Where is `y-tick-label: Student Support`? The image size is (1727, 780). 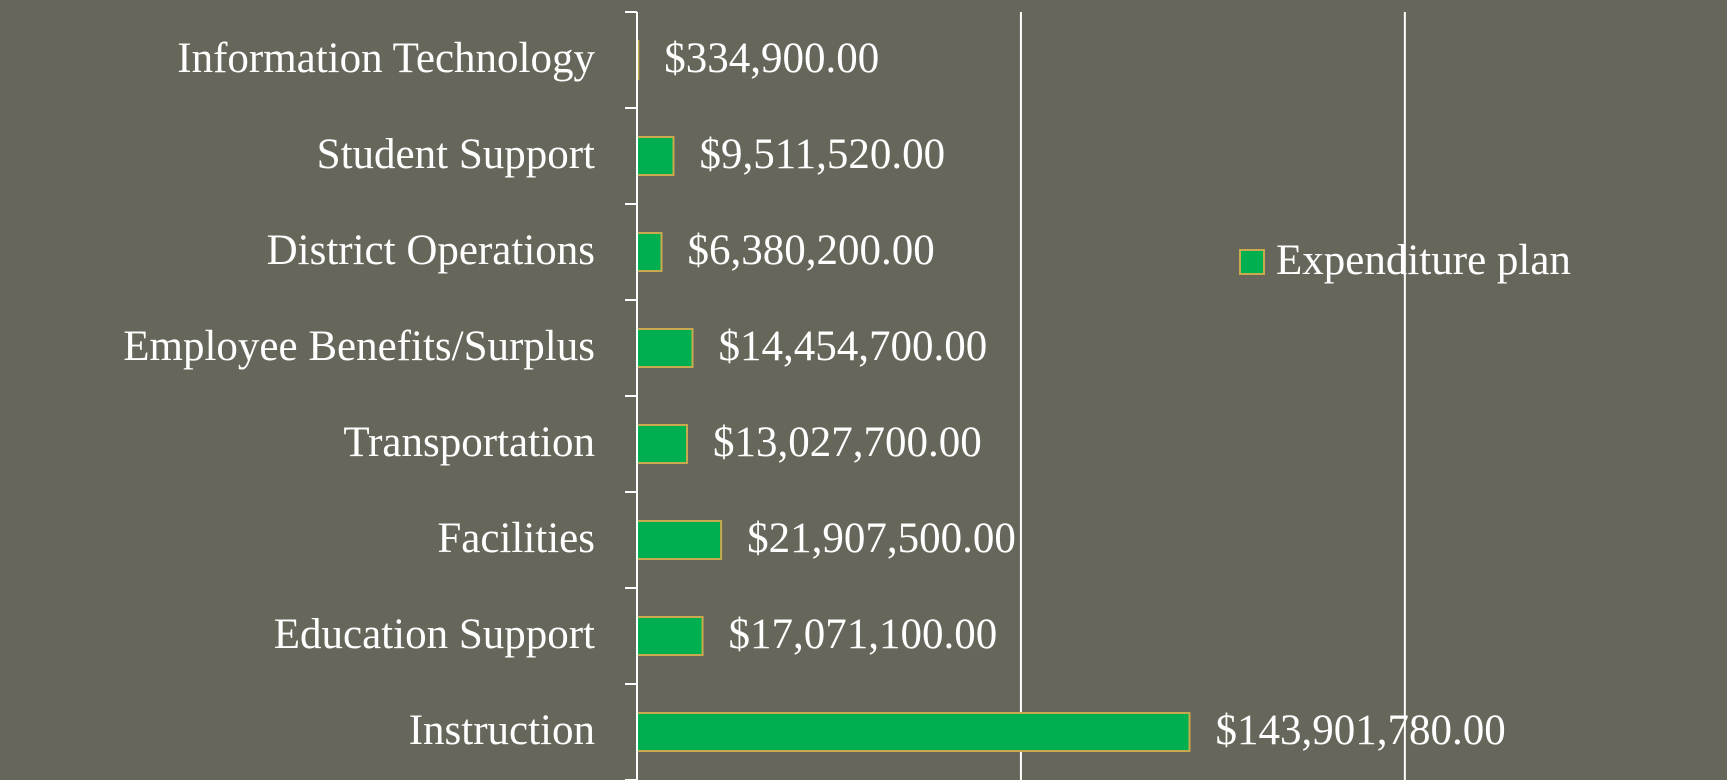 y-tick-label: Student Support is located at coordinates (456, 154).